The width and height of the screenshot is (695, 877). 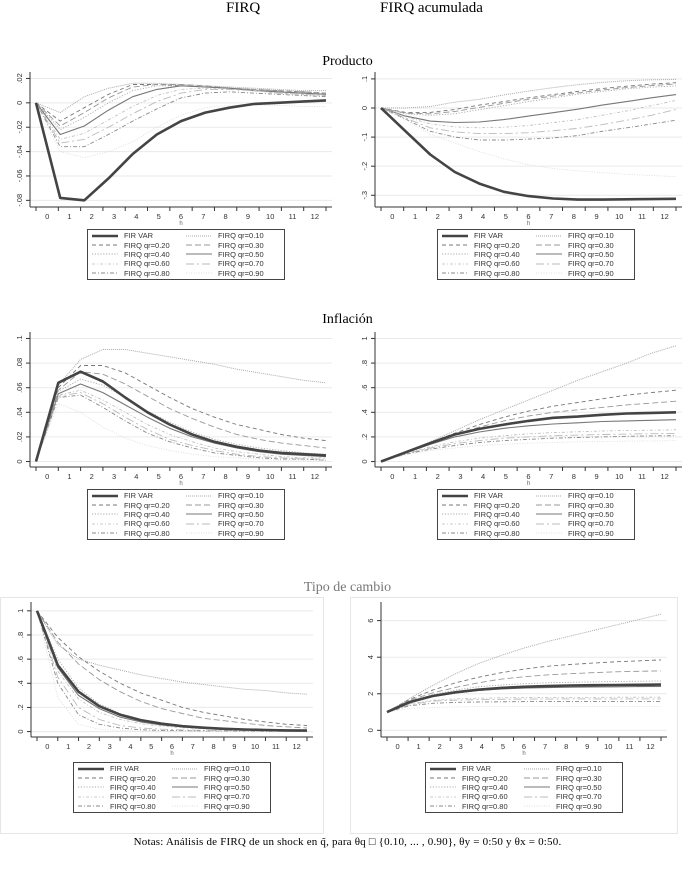 I want to click on x-tick-label: 0, so click(x=47, y=216).